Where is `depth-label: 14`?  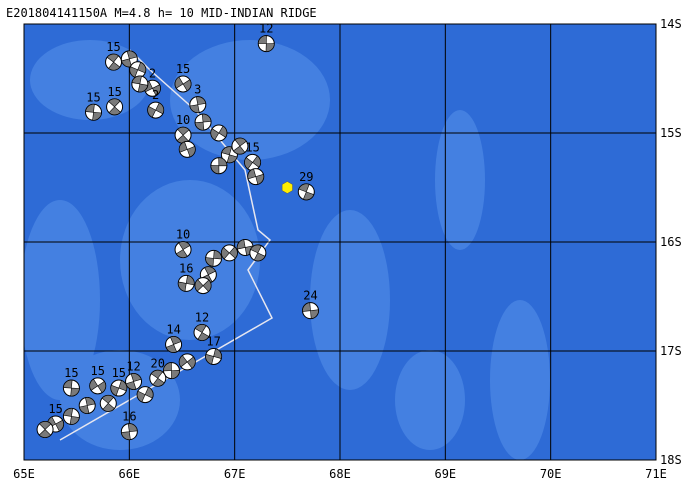 depth-label: 14 is located at coordinates (173, 329).